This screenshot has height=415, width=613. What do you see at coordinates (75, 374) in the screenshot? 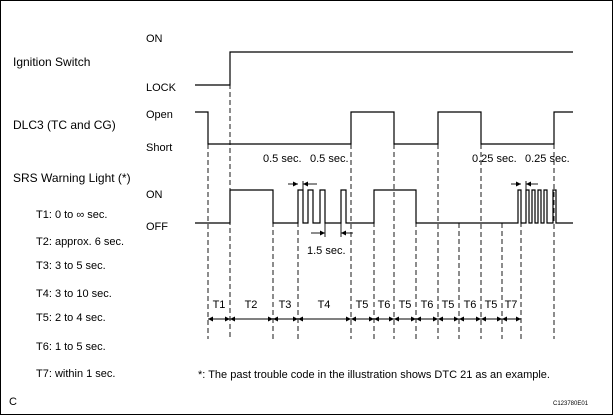
I see `duration-t7: T7: within 1 sec.` at bounding box center [75, 374].